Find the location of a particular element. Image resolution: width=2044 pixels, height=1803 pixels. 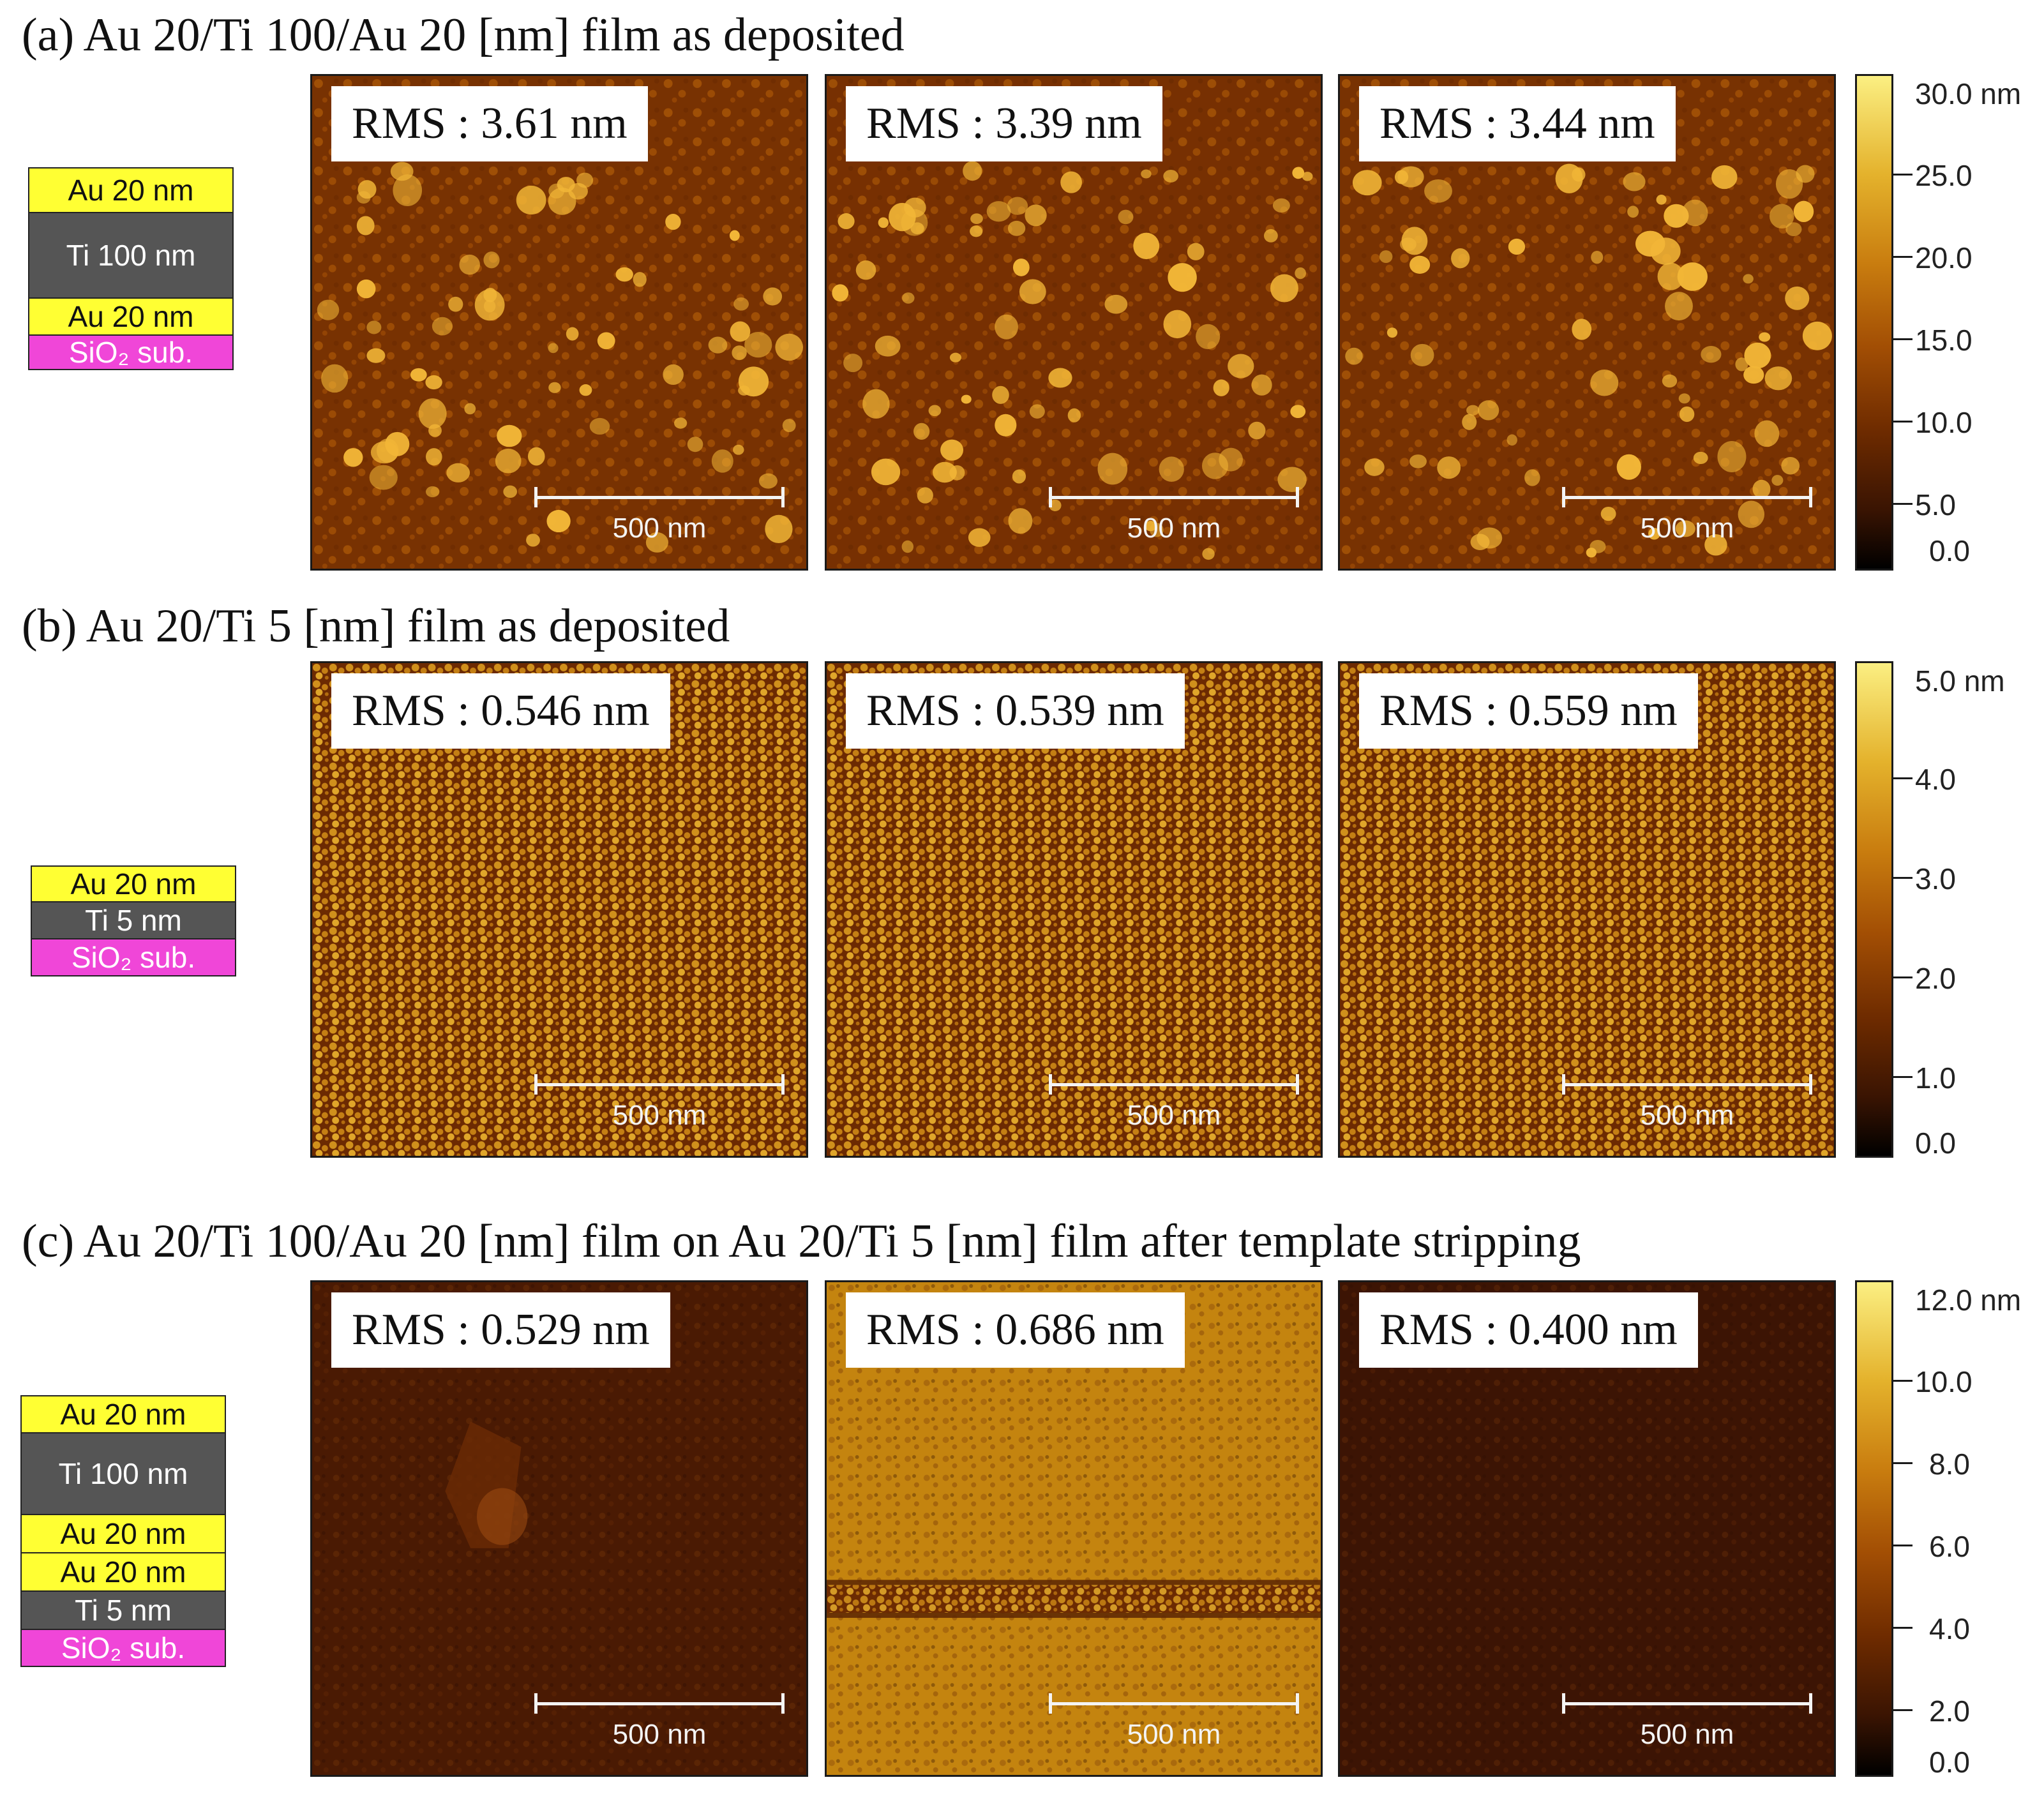

scale-bar-c2: 500 nm is located at coordinates (1174, 1722).